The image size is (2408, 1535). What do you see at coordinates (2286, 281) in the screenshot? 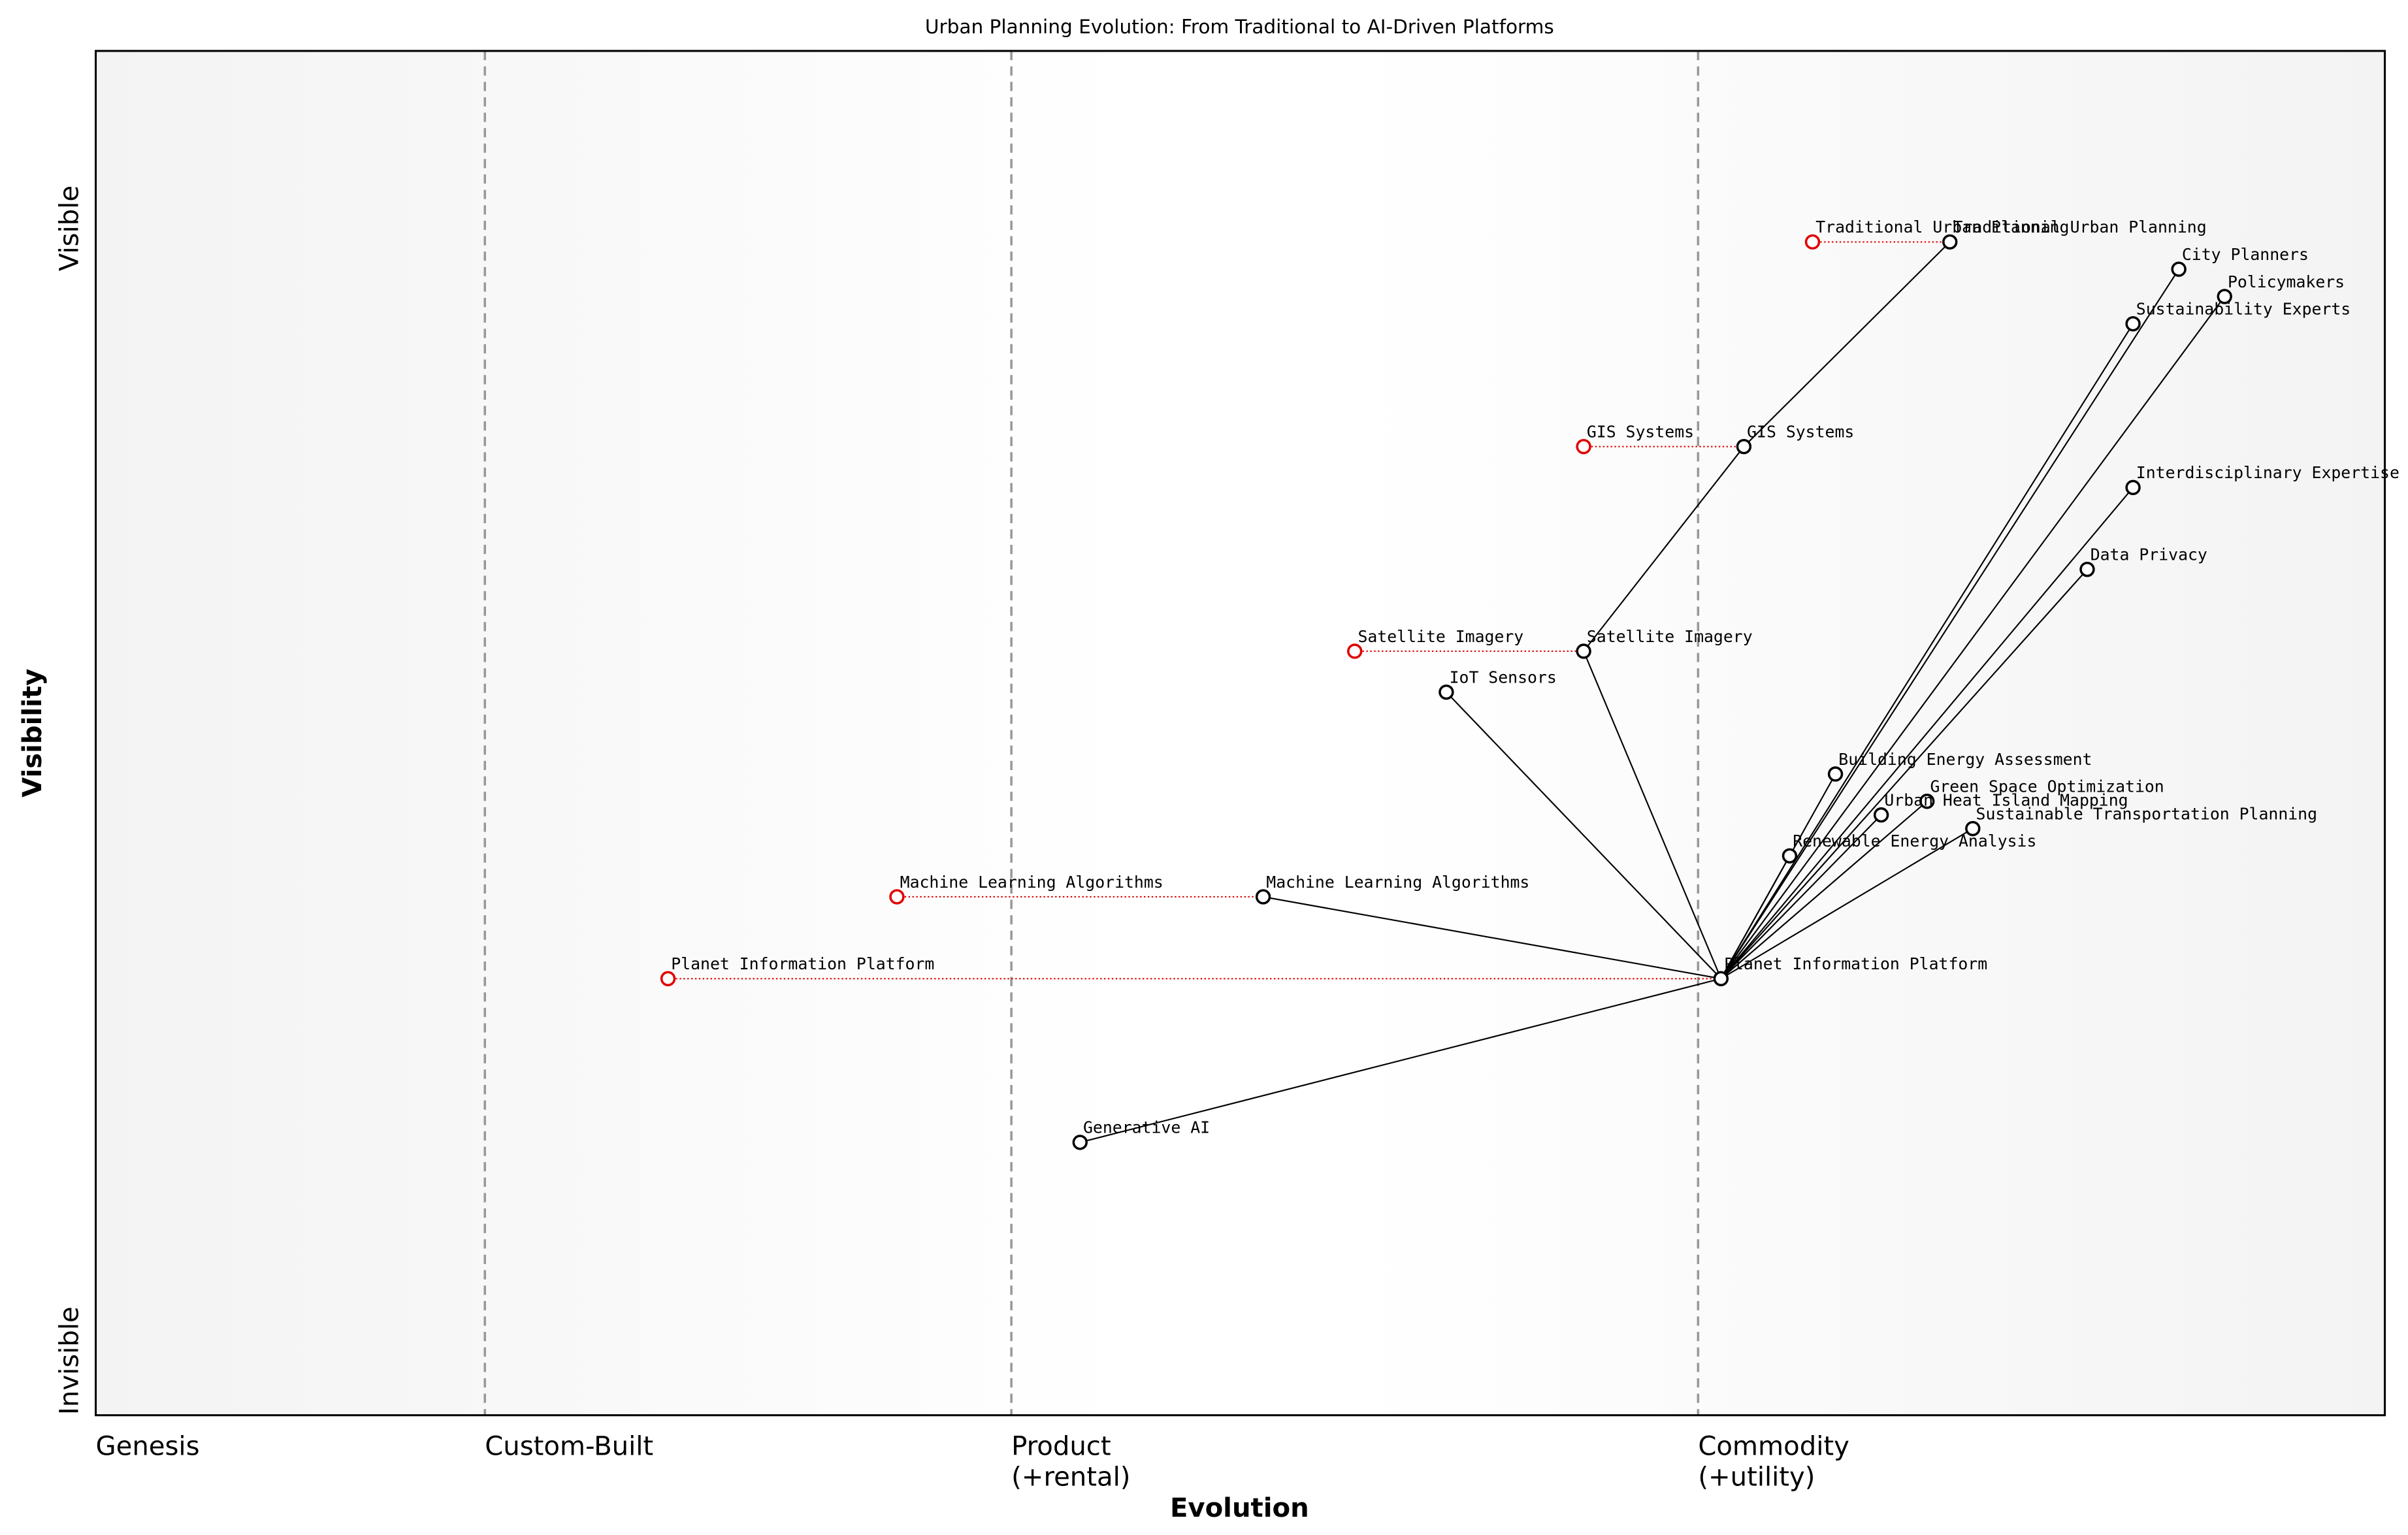
I see `component-label: Policymakers` at bounding box center [2286, 281].